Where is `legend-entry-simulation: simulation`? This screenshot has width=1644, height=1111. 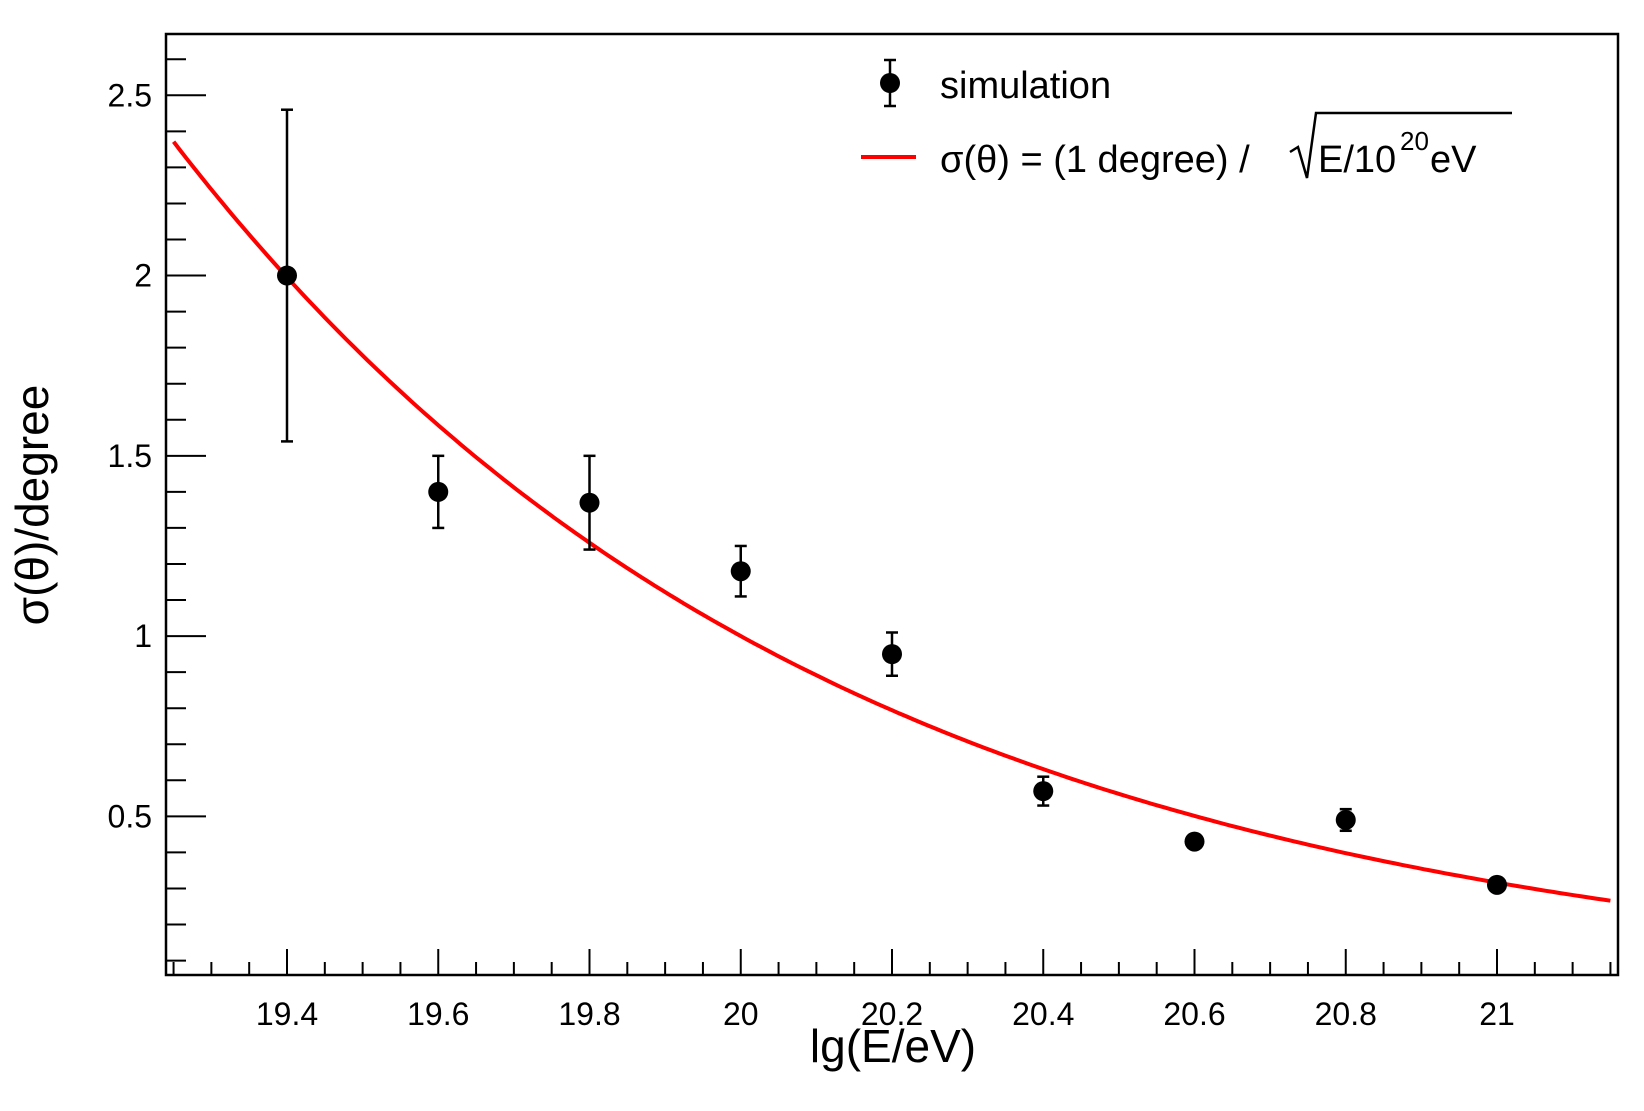
legend-entry-simulation: simulation is located at coordinates (995, 83).